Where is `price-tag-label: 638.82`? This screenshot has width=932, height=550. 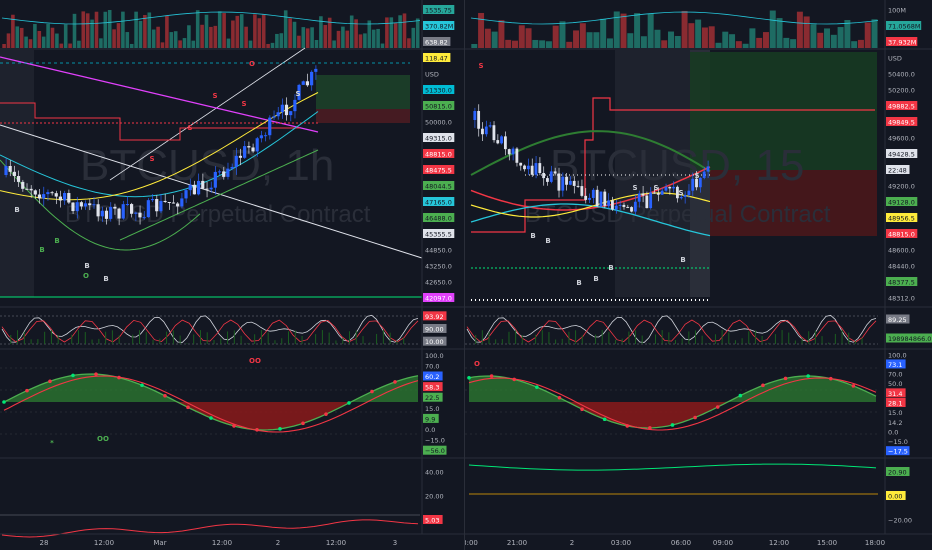 price-tag-label: 638.82 is located at coordinates (436, 43).